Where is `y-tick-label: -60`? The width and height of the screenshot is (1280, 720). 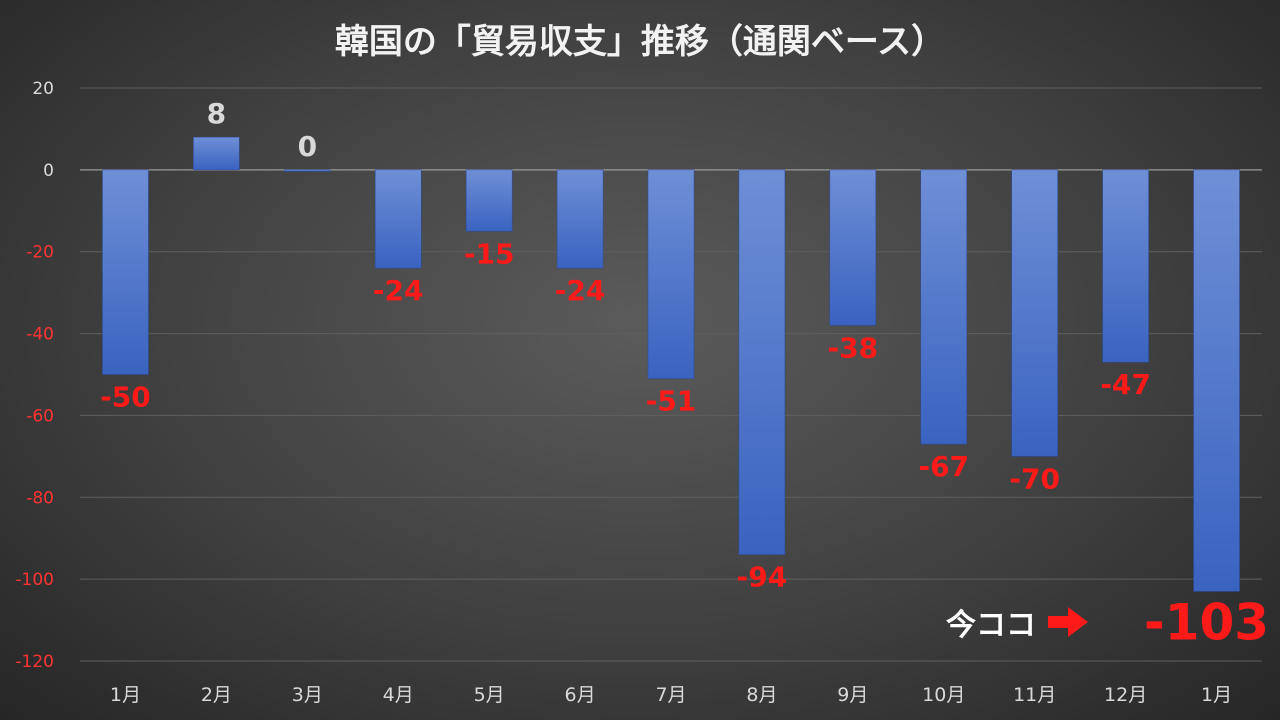 y-tick-label: -60 is located at coordinates (40, 416).